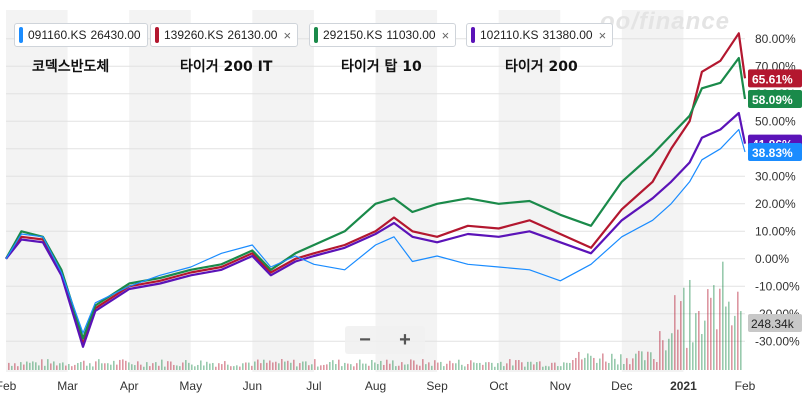 Image resolution: width=807 pixels, height=405 pixels. I want to click on symbol-chip-1: 091160.KS 26430.00, so click(81, 35).